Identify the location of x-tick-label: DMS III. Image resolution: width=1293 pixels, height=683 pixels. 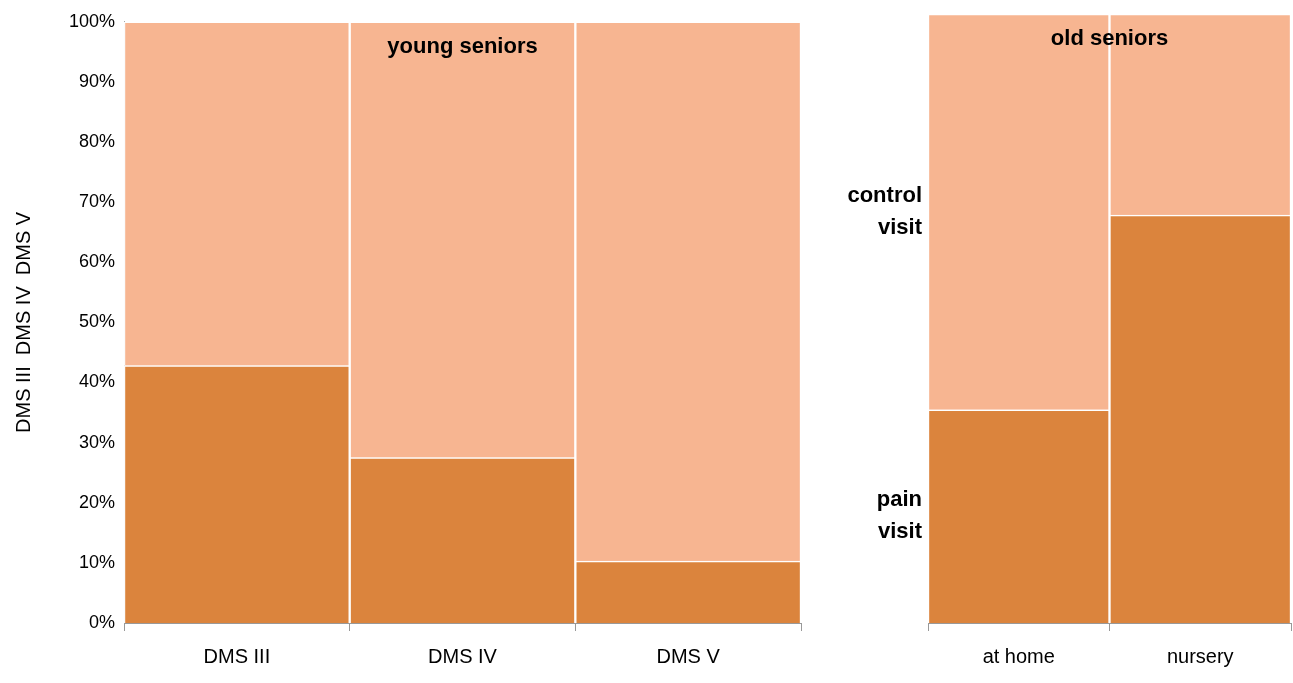
(237, 655).